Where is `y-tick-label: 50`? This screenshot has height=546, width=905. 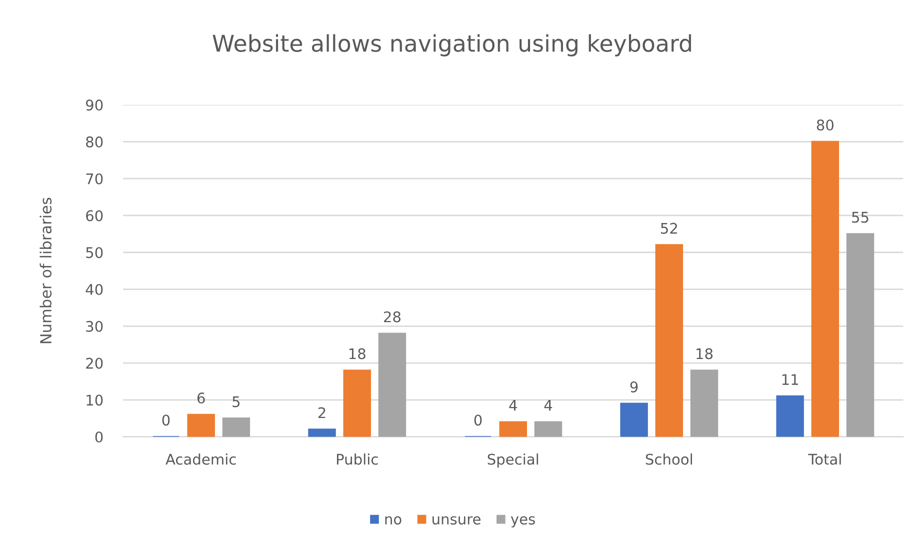
y-tick-label: 50 is located at coordinates (94, 252).